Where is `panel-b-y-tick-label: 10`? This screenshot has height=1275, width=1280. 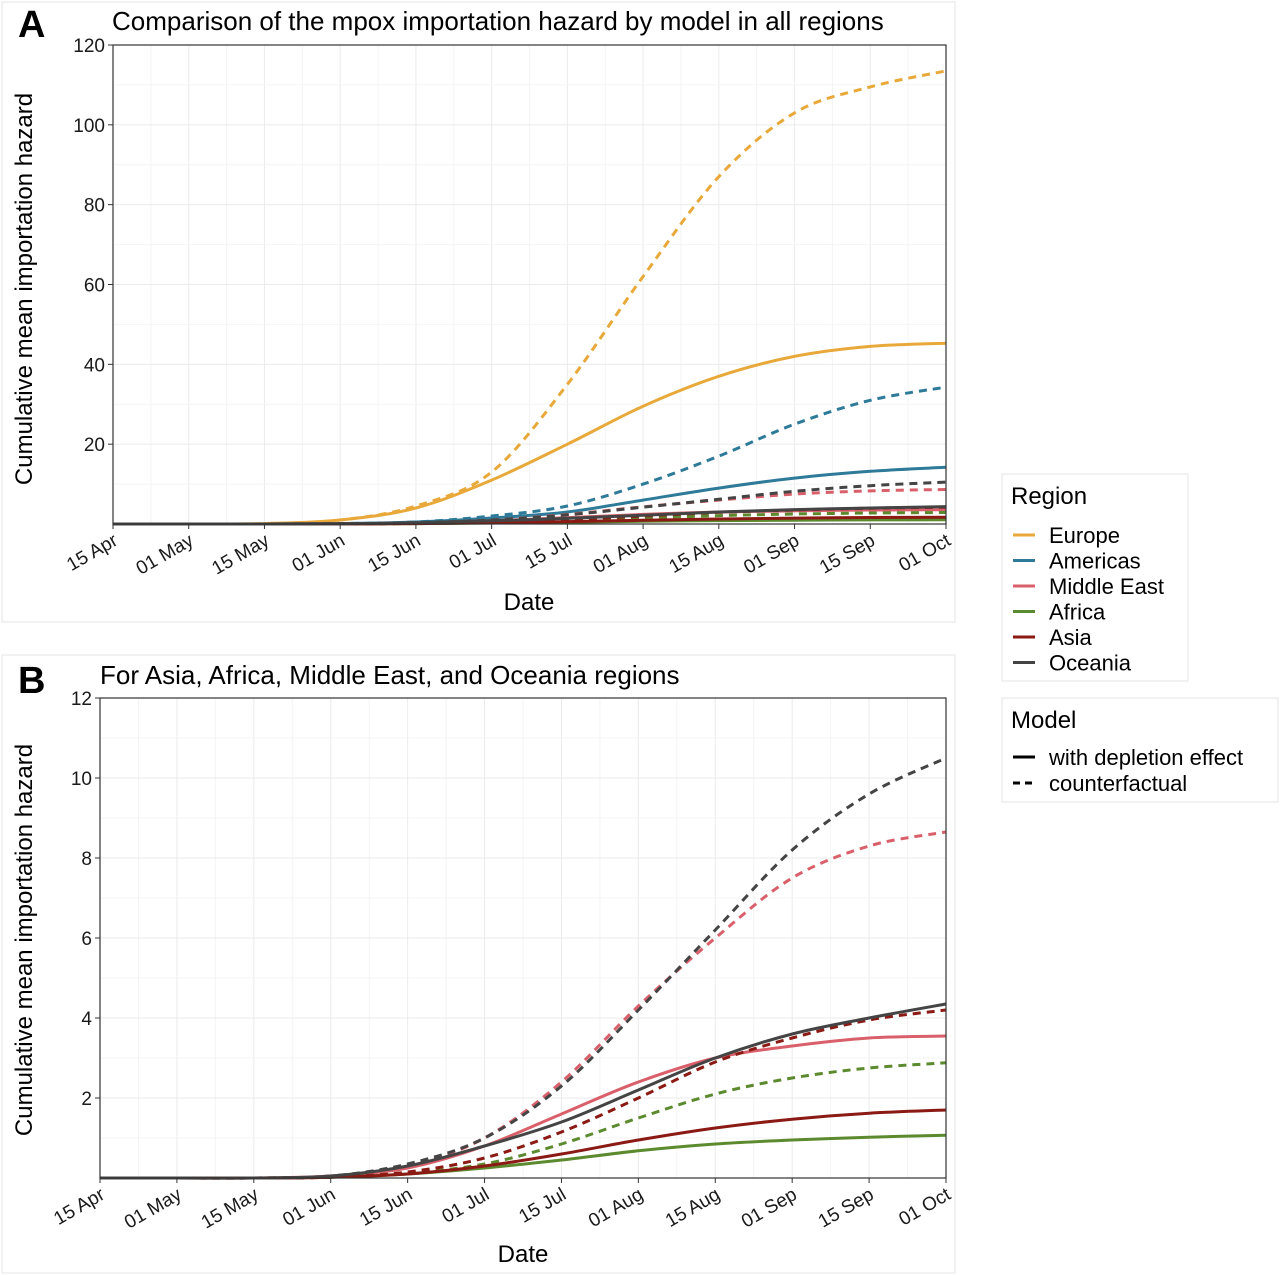 panel-b-y-tick-label: 10 is located at coordinates (81, 779).